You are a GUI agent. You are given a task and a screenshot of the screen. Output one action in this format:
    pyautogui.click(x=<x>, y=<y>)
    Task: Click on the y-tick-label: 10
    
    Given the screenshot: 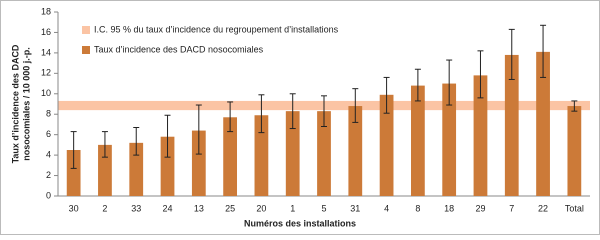 What is the action you would take?
    pyautogui.click(x=46, y=93)
    